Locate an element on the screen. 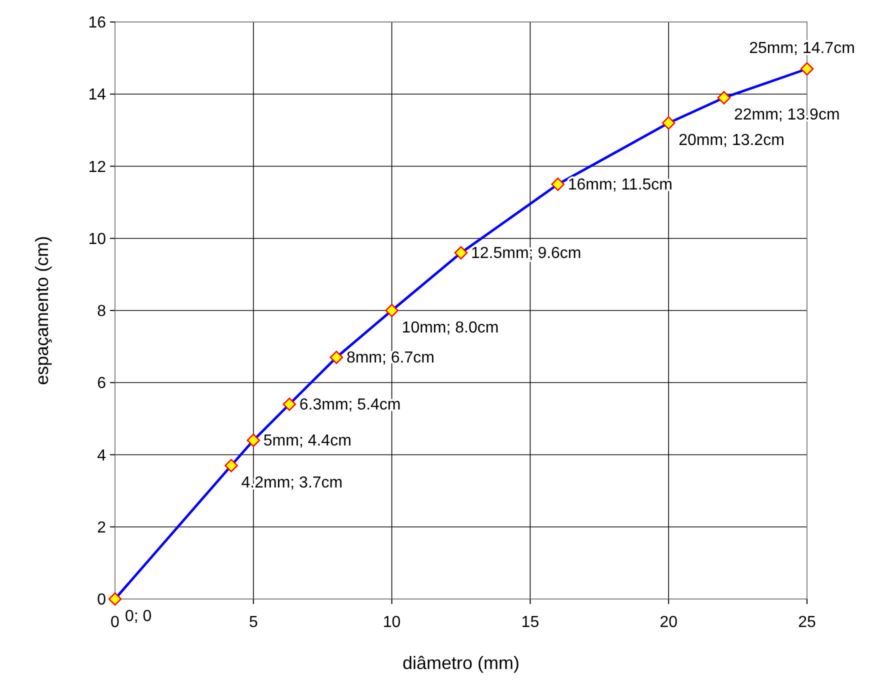 The width and height of the screenshot is (884, 694). y-tick-label: 6 is located at coordinates (101, 383).